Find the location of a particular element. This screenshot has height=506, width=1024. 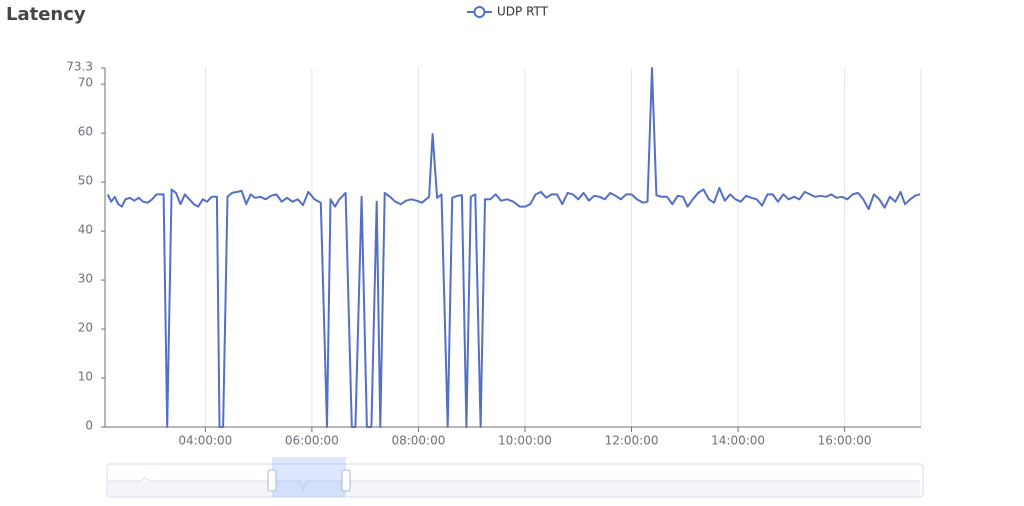

y-tick-label: 60 is located at coordinates (85, 132).